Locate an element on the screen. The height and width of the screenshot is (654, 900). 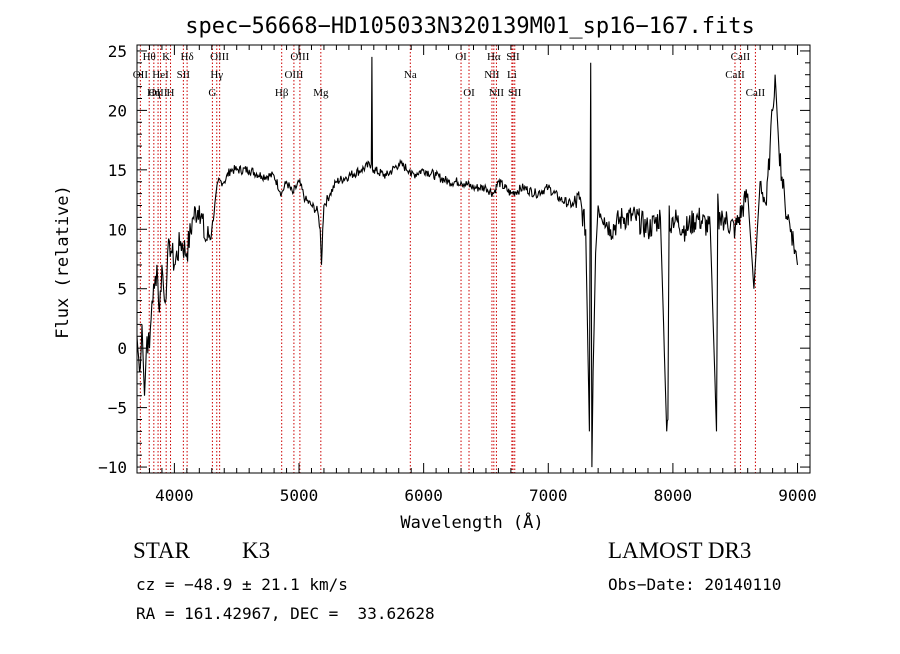
y-tick-label: 0 is located at coordinates (122, 348).